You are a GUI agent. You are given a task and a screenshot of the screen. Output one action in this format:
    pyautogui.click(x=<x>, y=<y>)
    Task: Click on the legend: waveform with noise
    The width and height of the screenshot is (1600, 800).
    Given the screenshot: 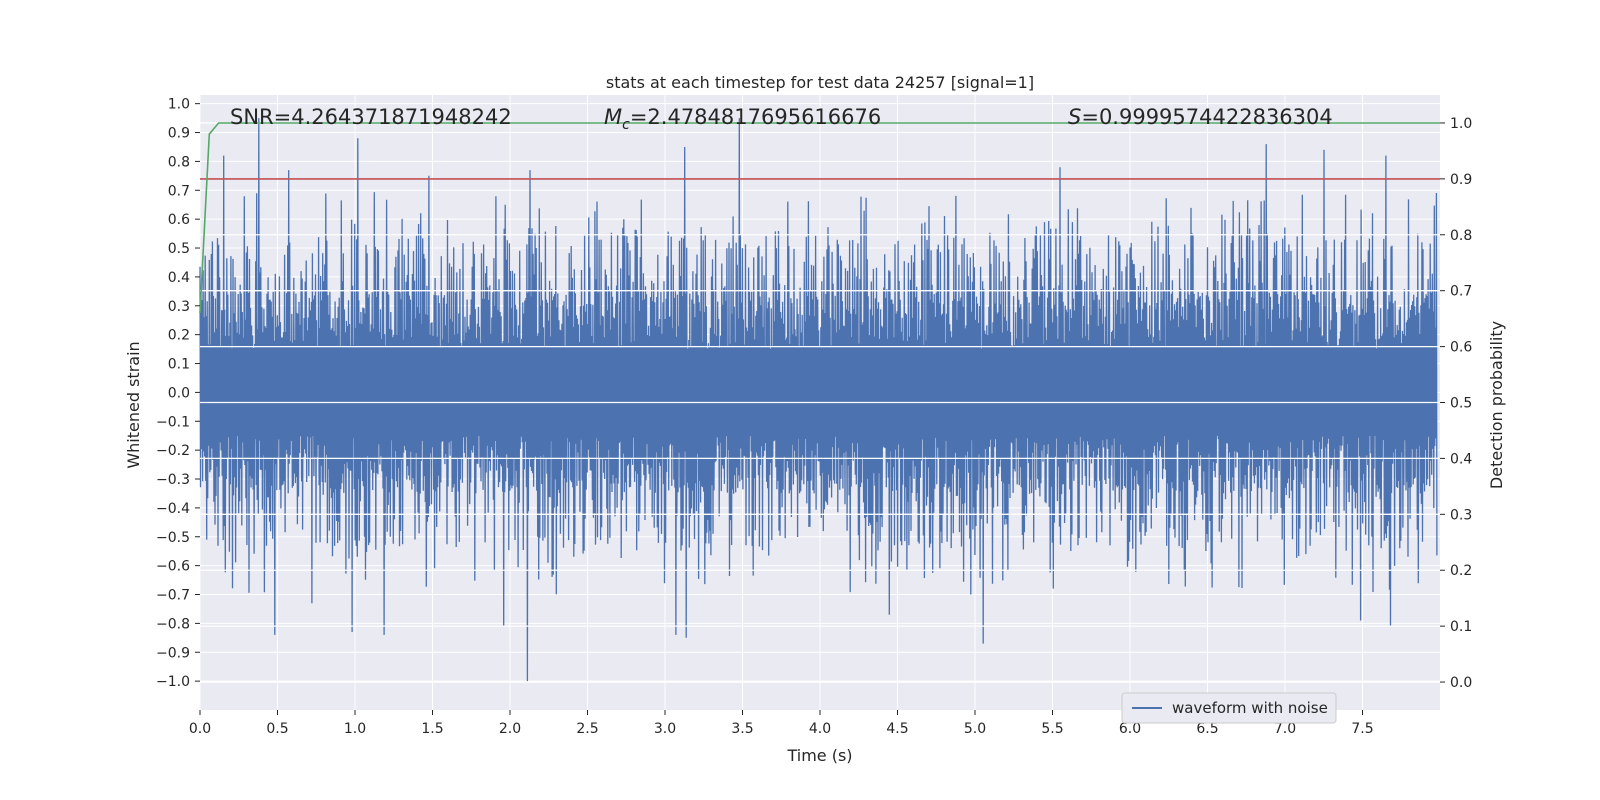 What is the action you would take?
    pyautogui.click(x=1229, y=708)
    